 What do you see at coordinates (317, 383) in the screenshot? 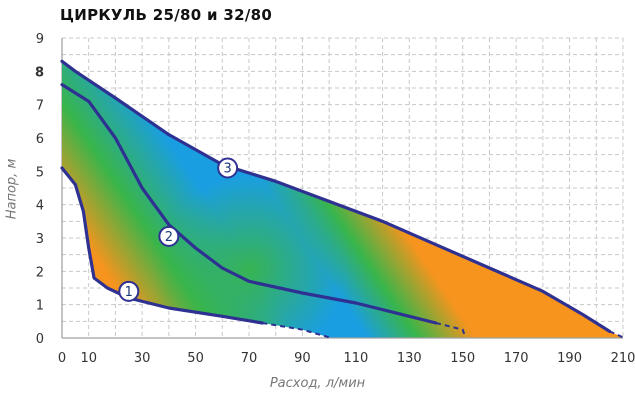
I see `x-axis-label: Расход, л/мин` at bounding box center [317, 383].